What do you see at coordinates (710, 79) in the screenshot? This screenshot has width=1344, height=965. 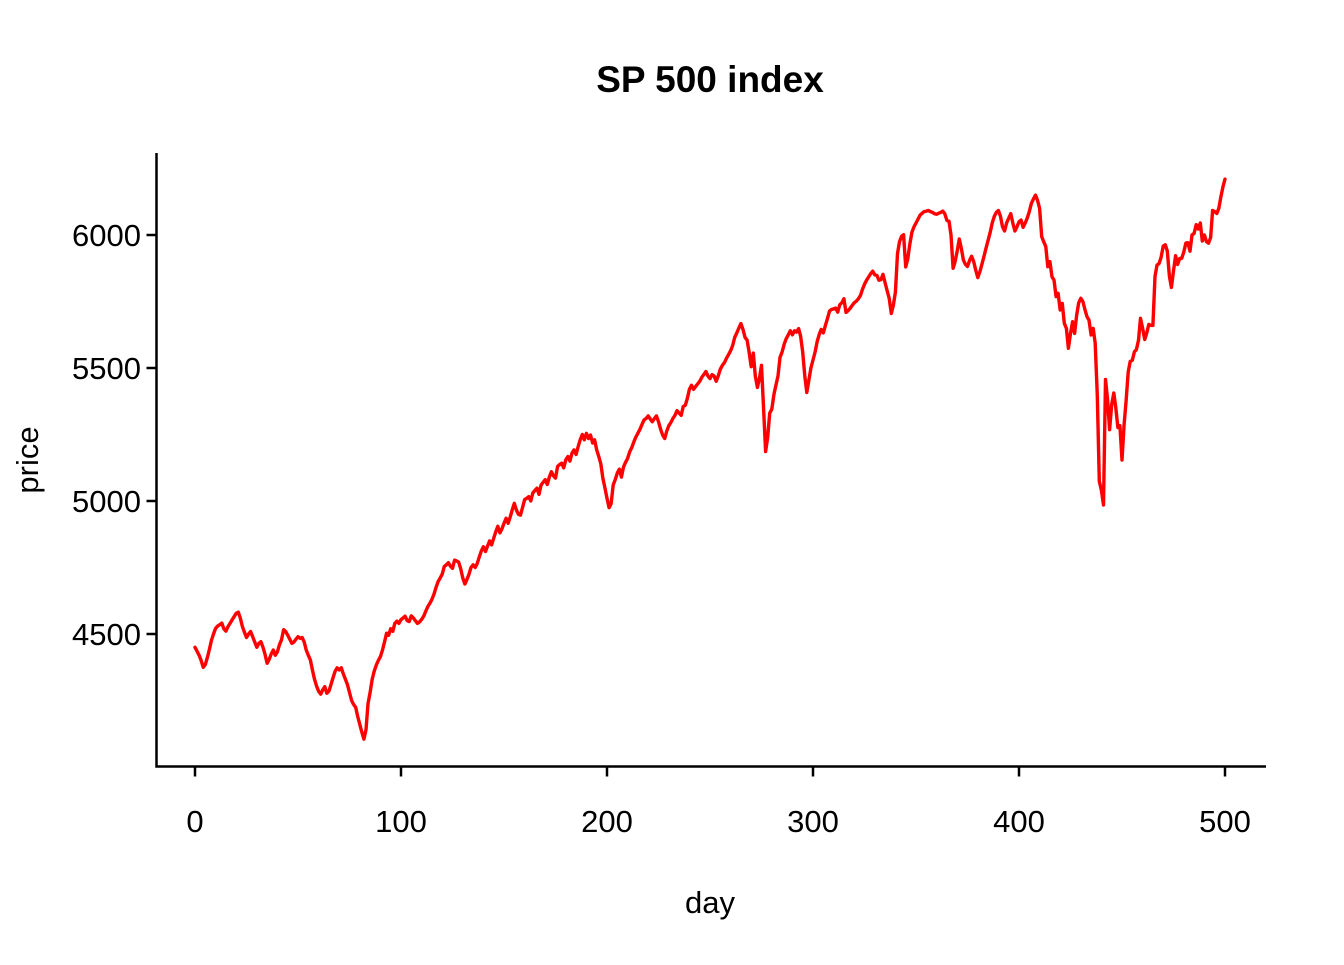 I see `chart-title: SP 500 index` at bounding box center [710, 79].